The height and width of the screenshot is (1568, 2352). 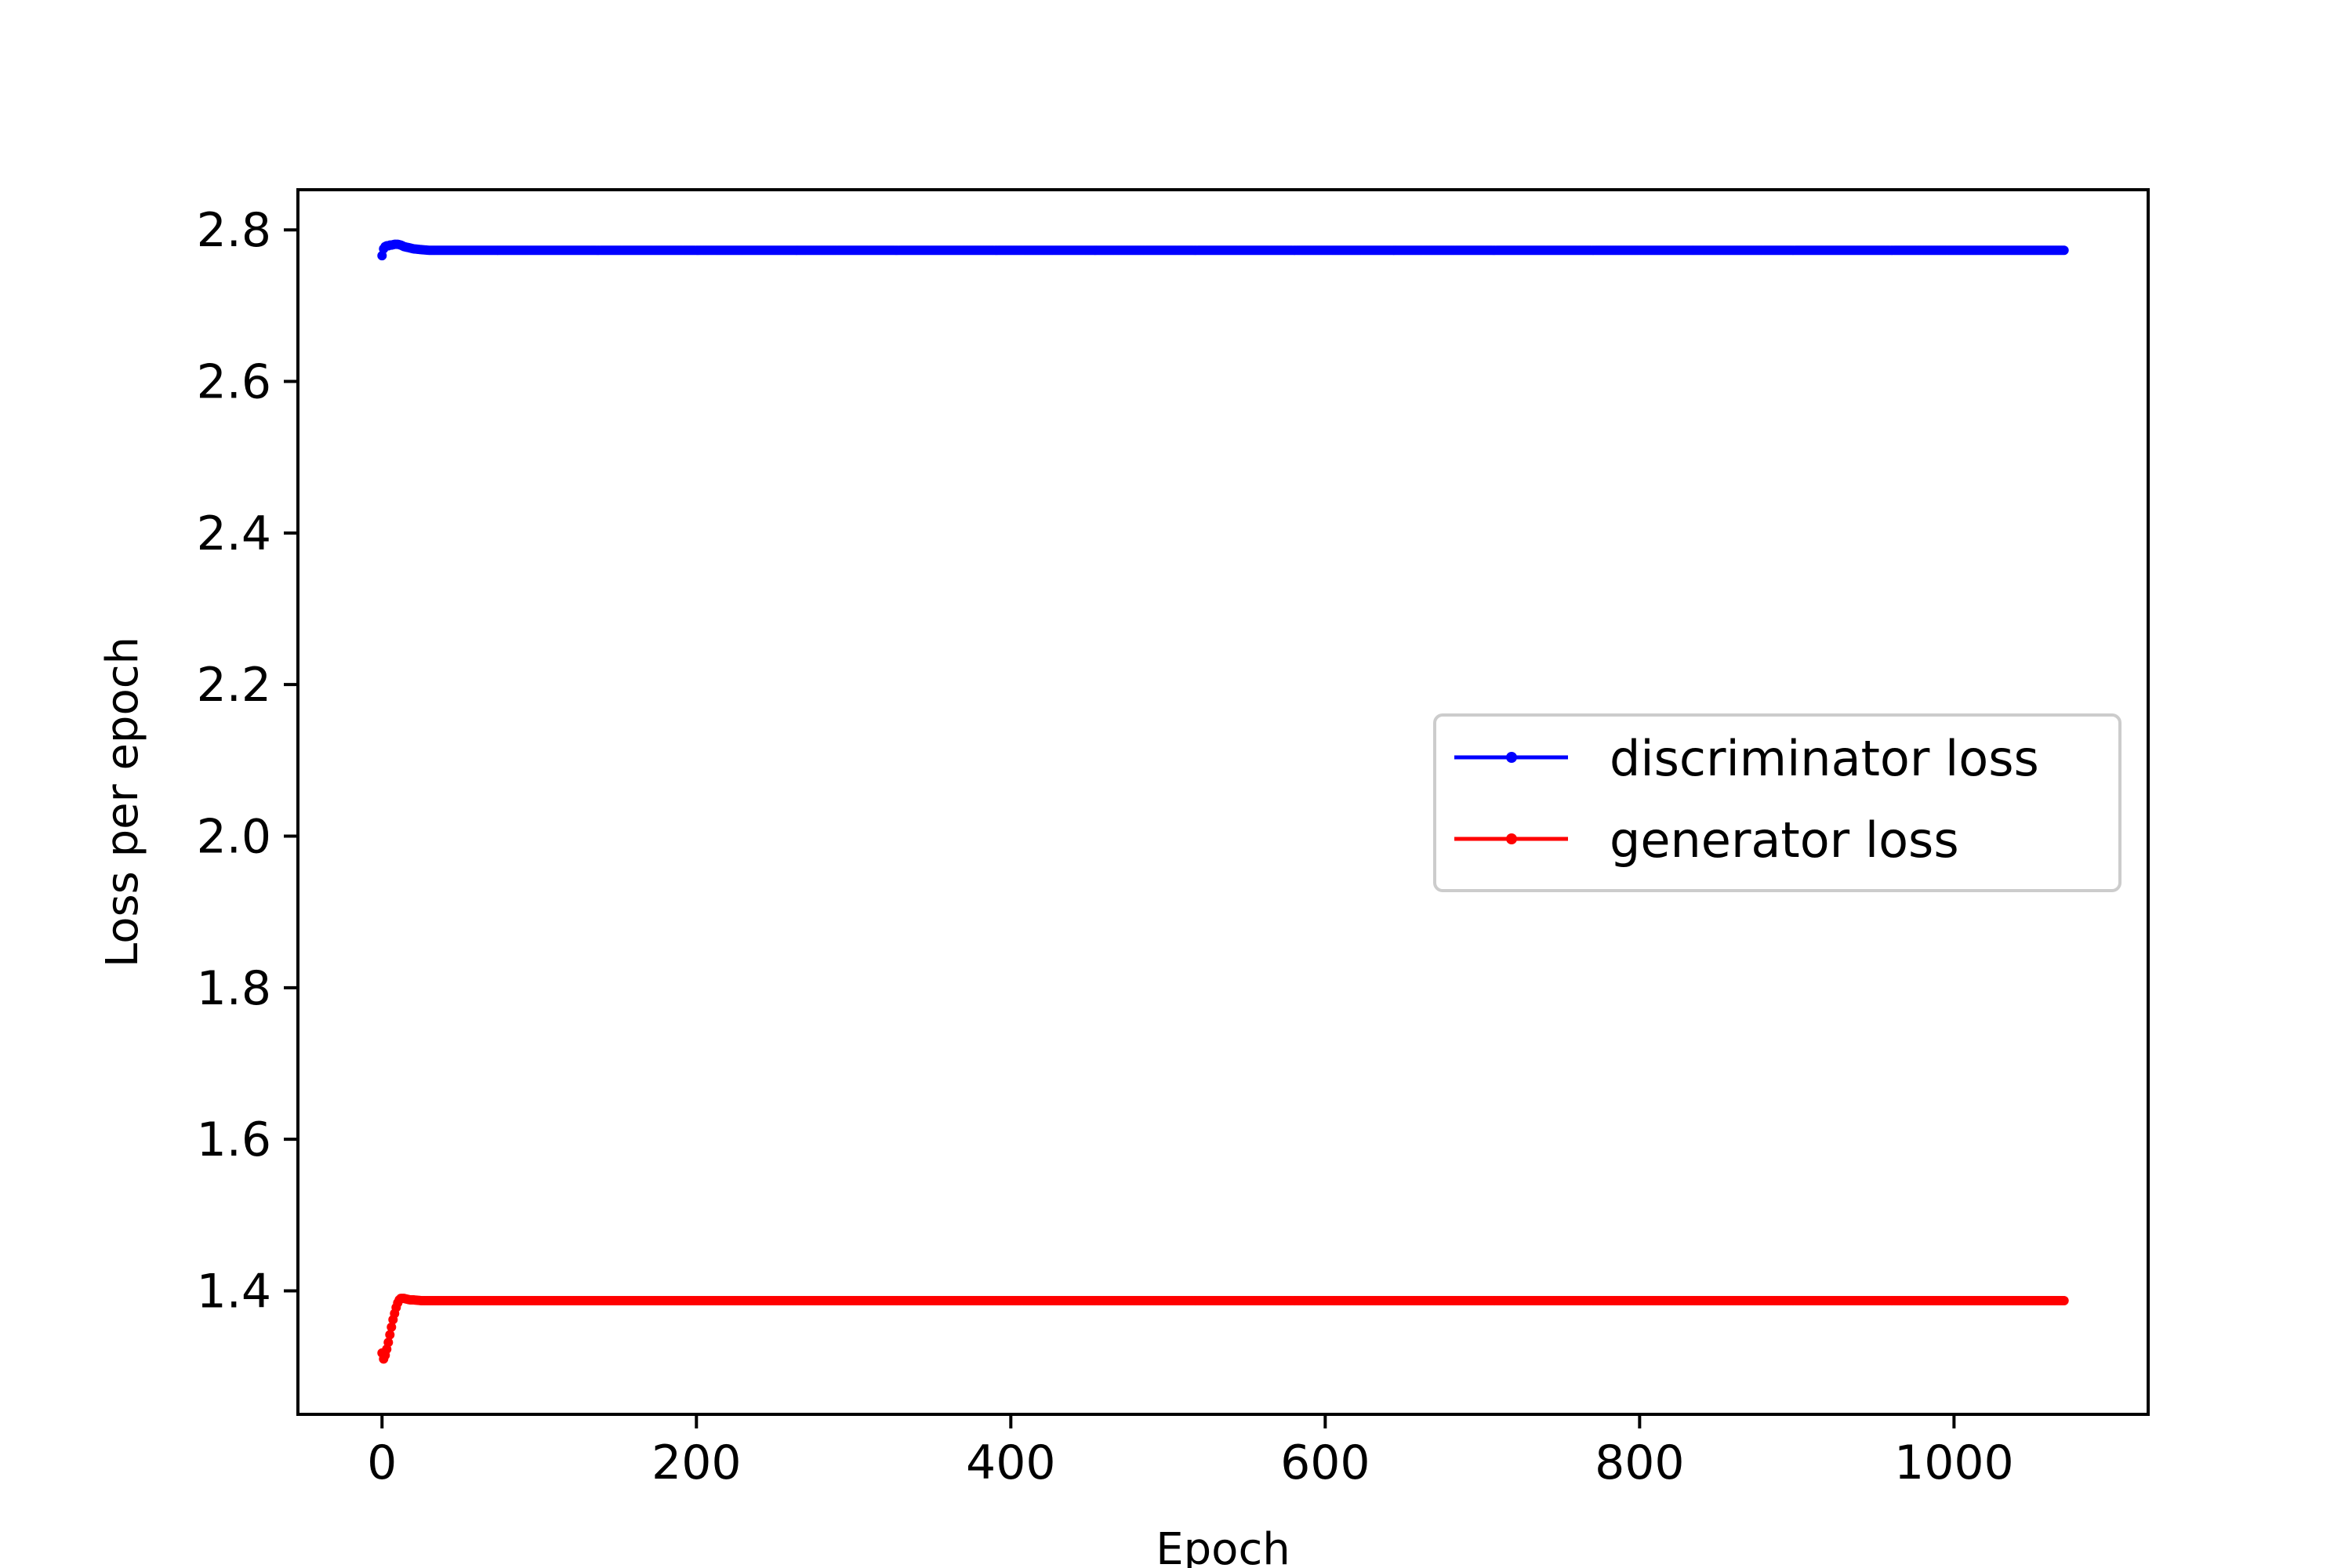 What do you see at coordinates (234, 837) in the screenshot?
I see `y-tick-label: 2.0` at bounding box center [234, 837].